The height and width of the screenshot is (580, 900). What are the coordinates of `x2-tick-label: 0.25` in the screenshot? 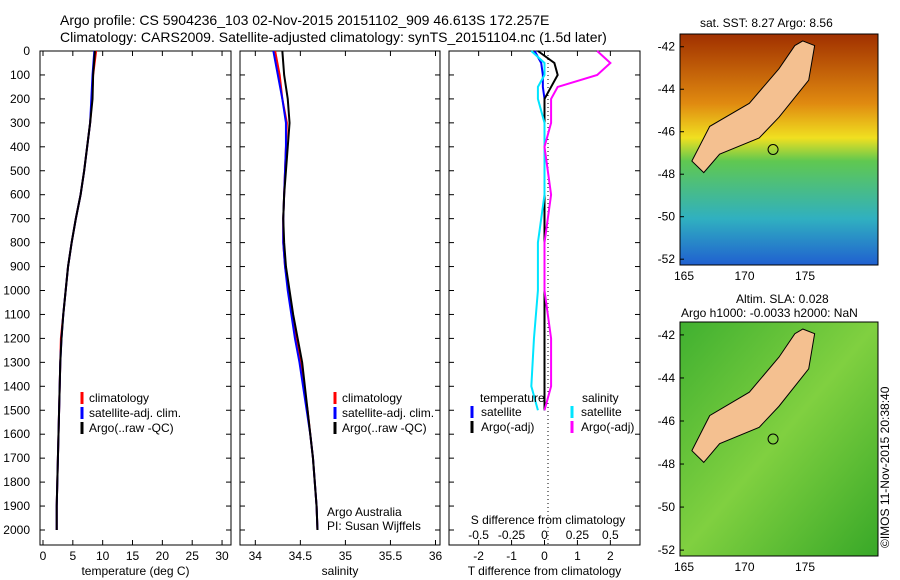 It's located at (578, 535).